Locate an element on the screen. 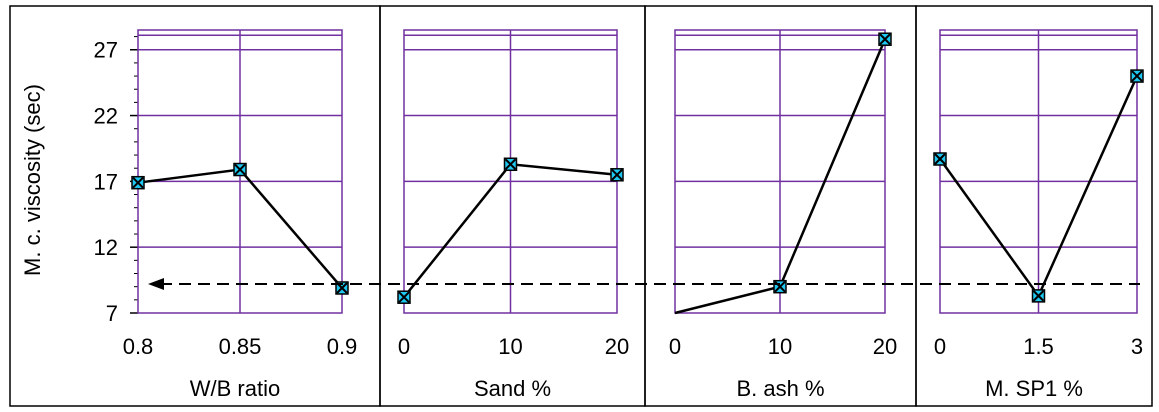 The width and height of the screenshot is (1159, 412). x-axis-label: Sand % is located at coordinates (512, 388).